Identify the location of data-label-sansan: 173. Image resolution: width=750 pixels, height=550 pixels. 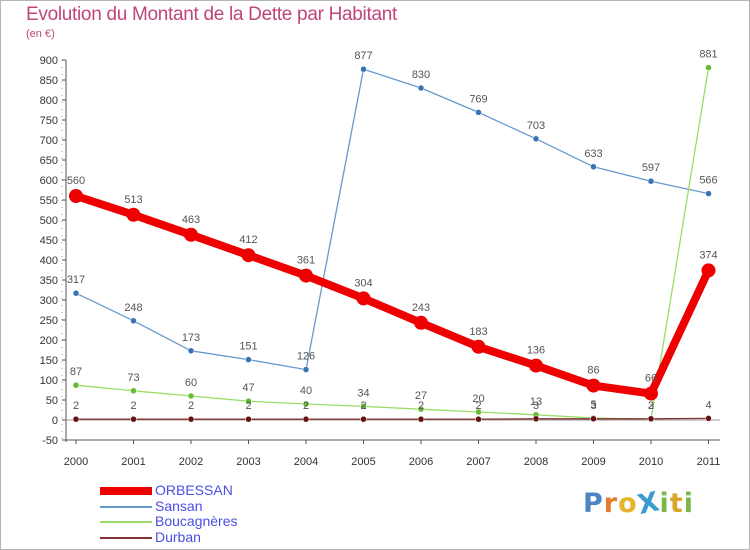
(191, 338).